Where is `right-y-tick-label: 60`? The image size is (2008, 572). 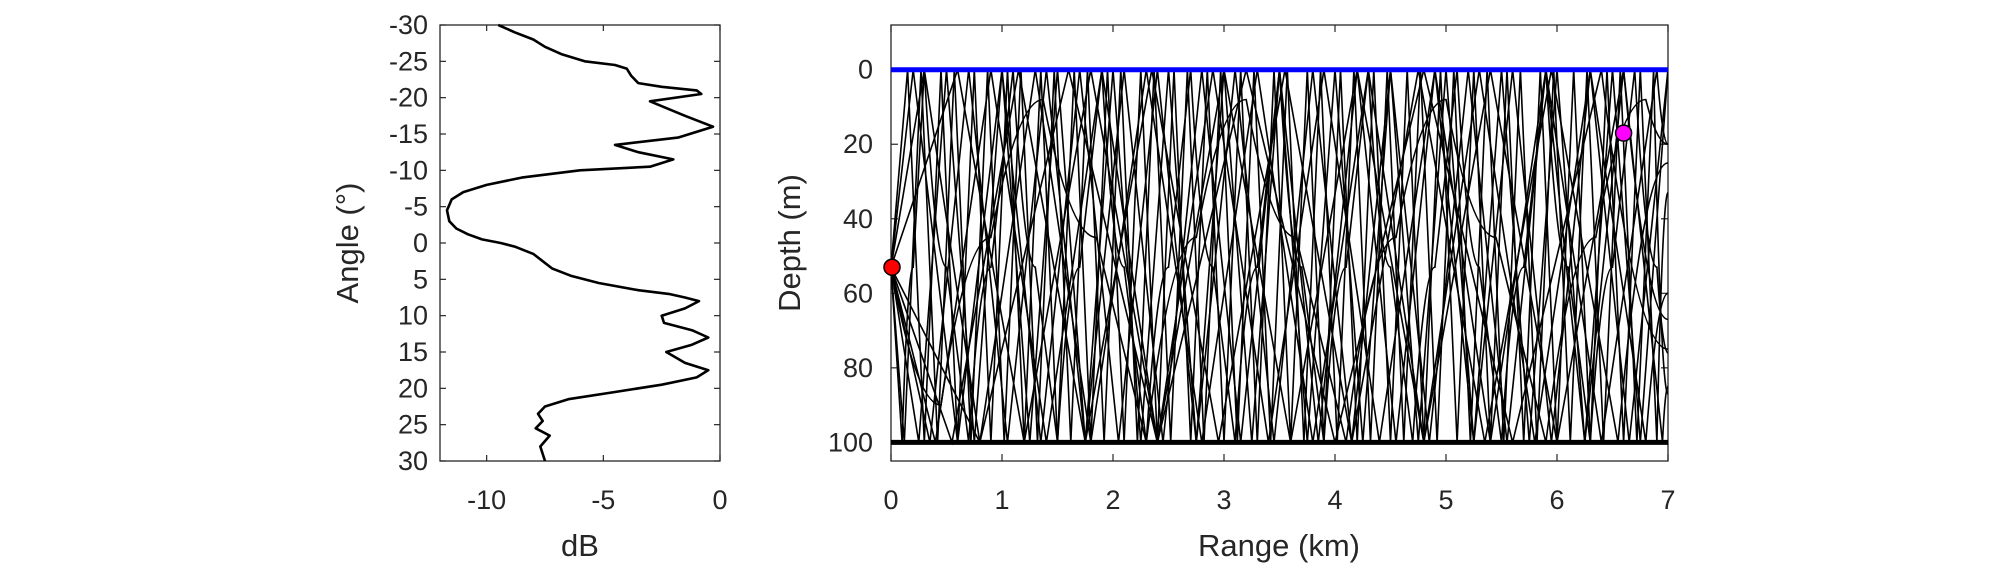 right-y-tick-label: 60 is located at coordinates (858, 293).